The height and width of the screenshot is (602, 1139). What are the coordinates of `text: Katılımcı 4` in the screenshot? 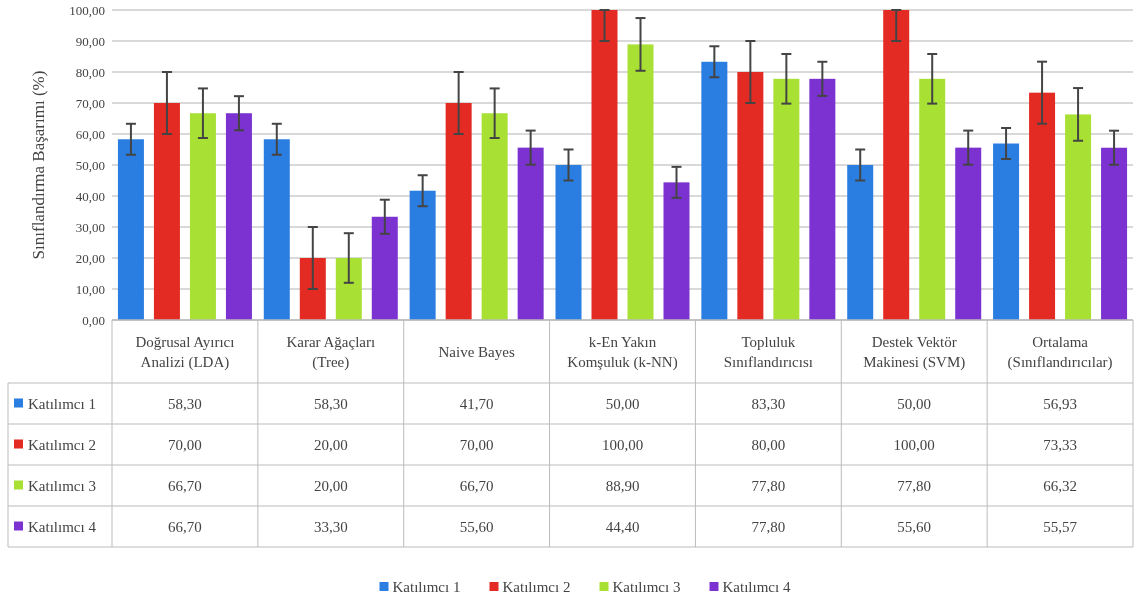 It's located at (756, 587).